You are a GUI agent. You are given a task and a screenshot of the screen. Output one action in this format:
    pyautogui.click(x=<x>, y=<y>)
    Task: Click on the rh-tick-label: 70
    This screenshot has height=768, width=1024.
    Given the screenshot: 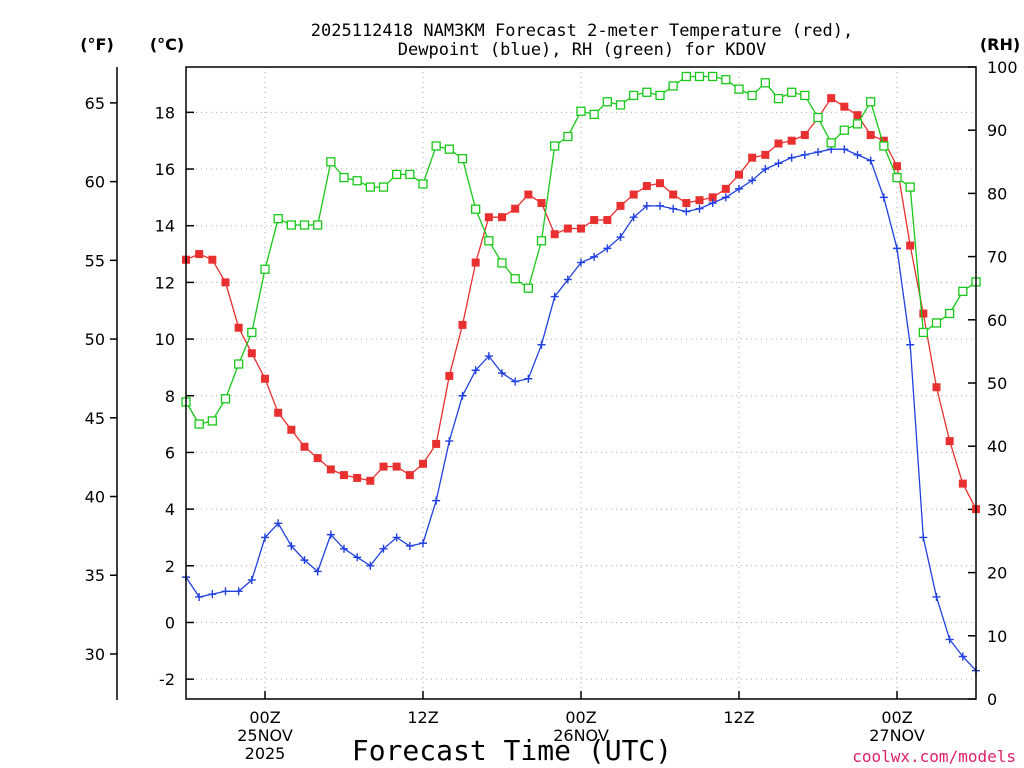 What is the action you would take?
    pyautogui.click(x=997, y=257)
    